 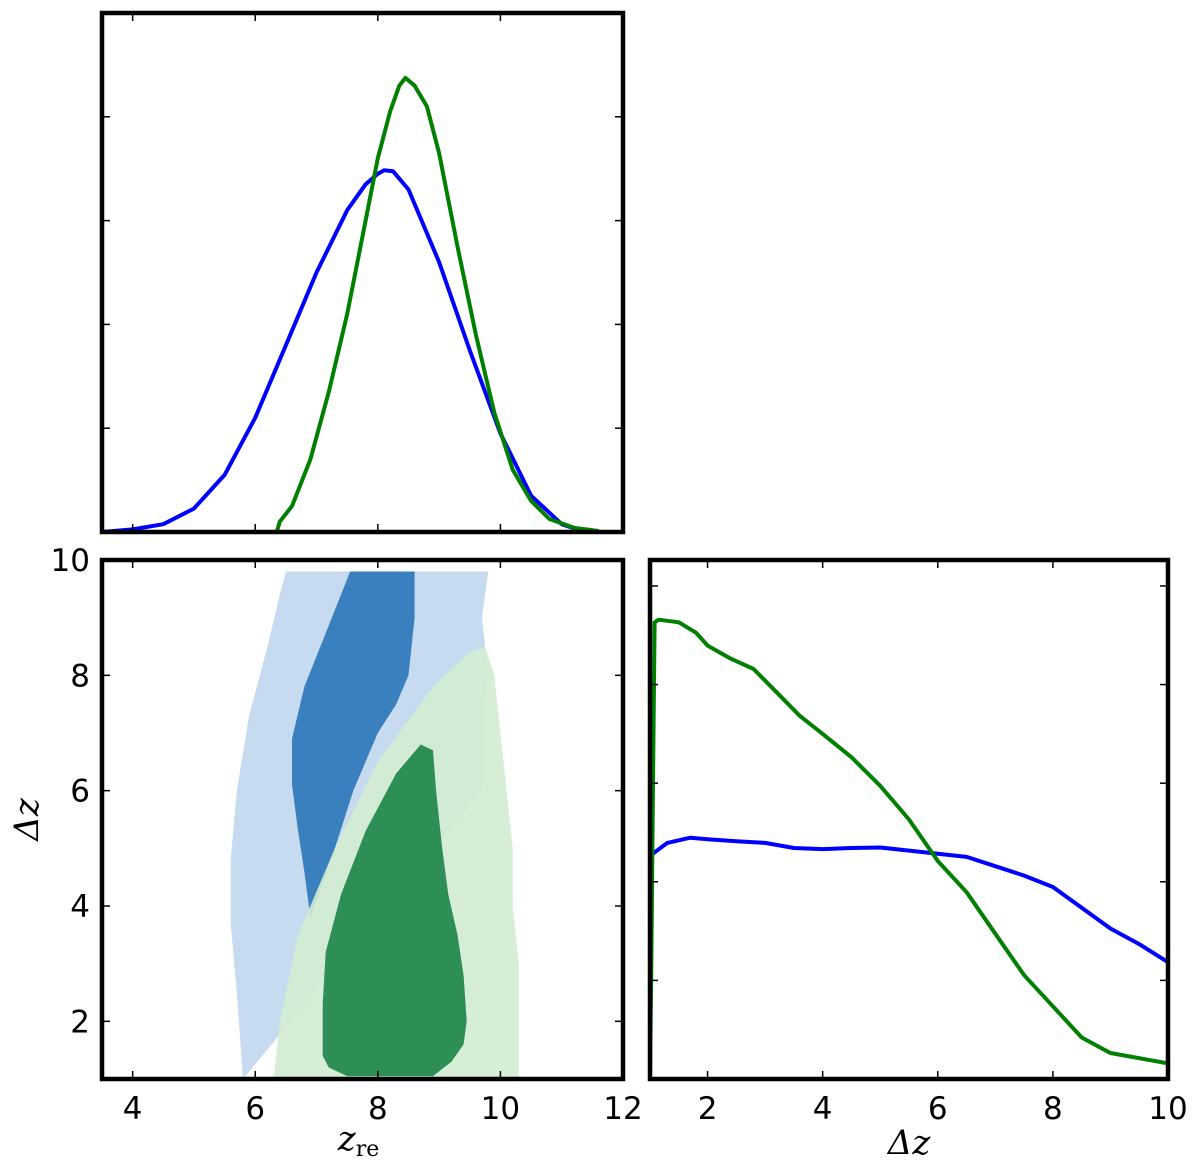 What do you see at coordinates (1167, 1109) in the screenshot?
I see `br-xtick-label: 10` at bounding box center [1167, 1109].